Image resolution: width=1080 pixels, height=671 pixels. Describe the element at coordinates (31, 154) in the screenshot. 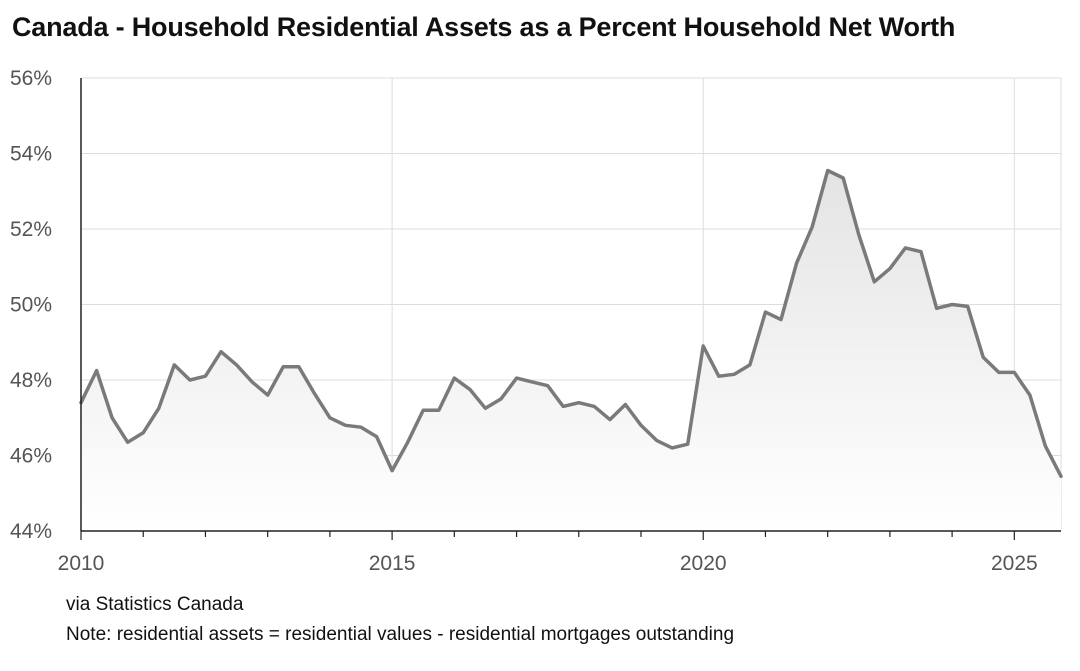

I see `y-tick-label: 54%` at that location.